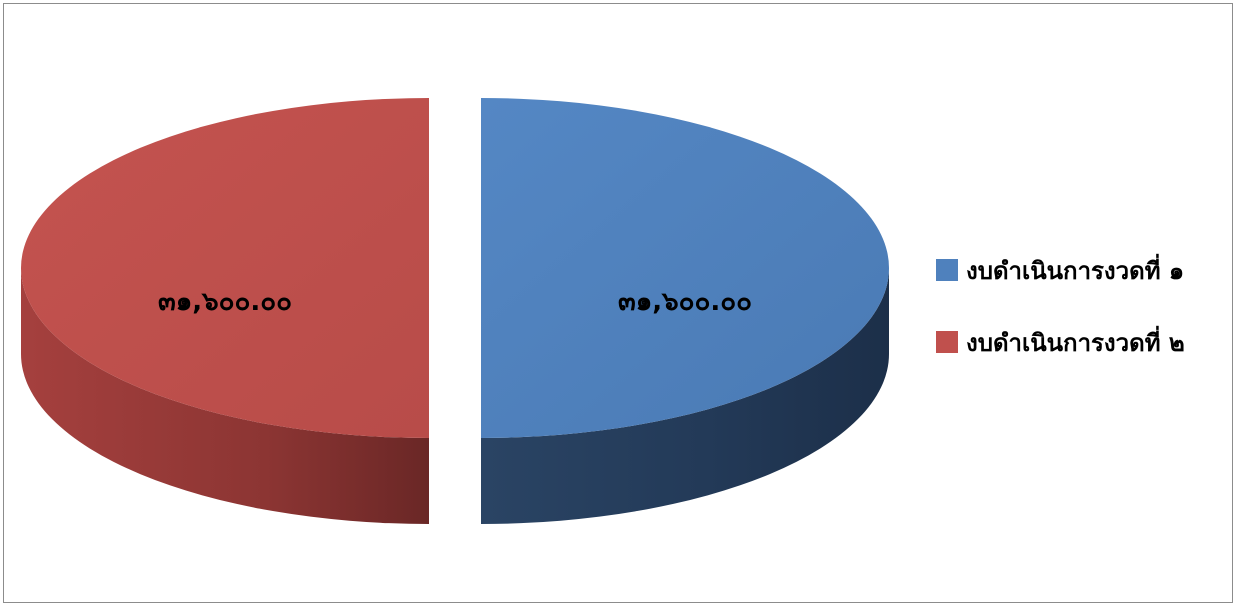  Describe the element at coordinates (1075, 341) in the screenshot. I see `legend-label-2: งบดำเนินการงวดที่ ๒` at that location.